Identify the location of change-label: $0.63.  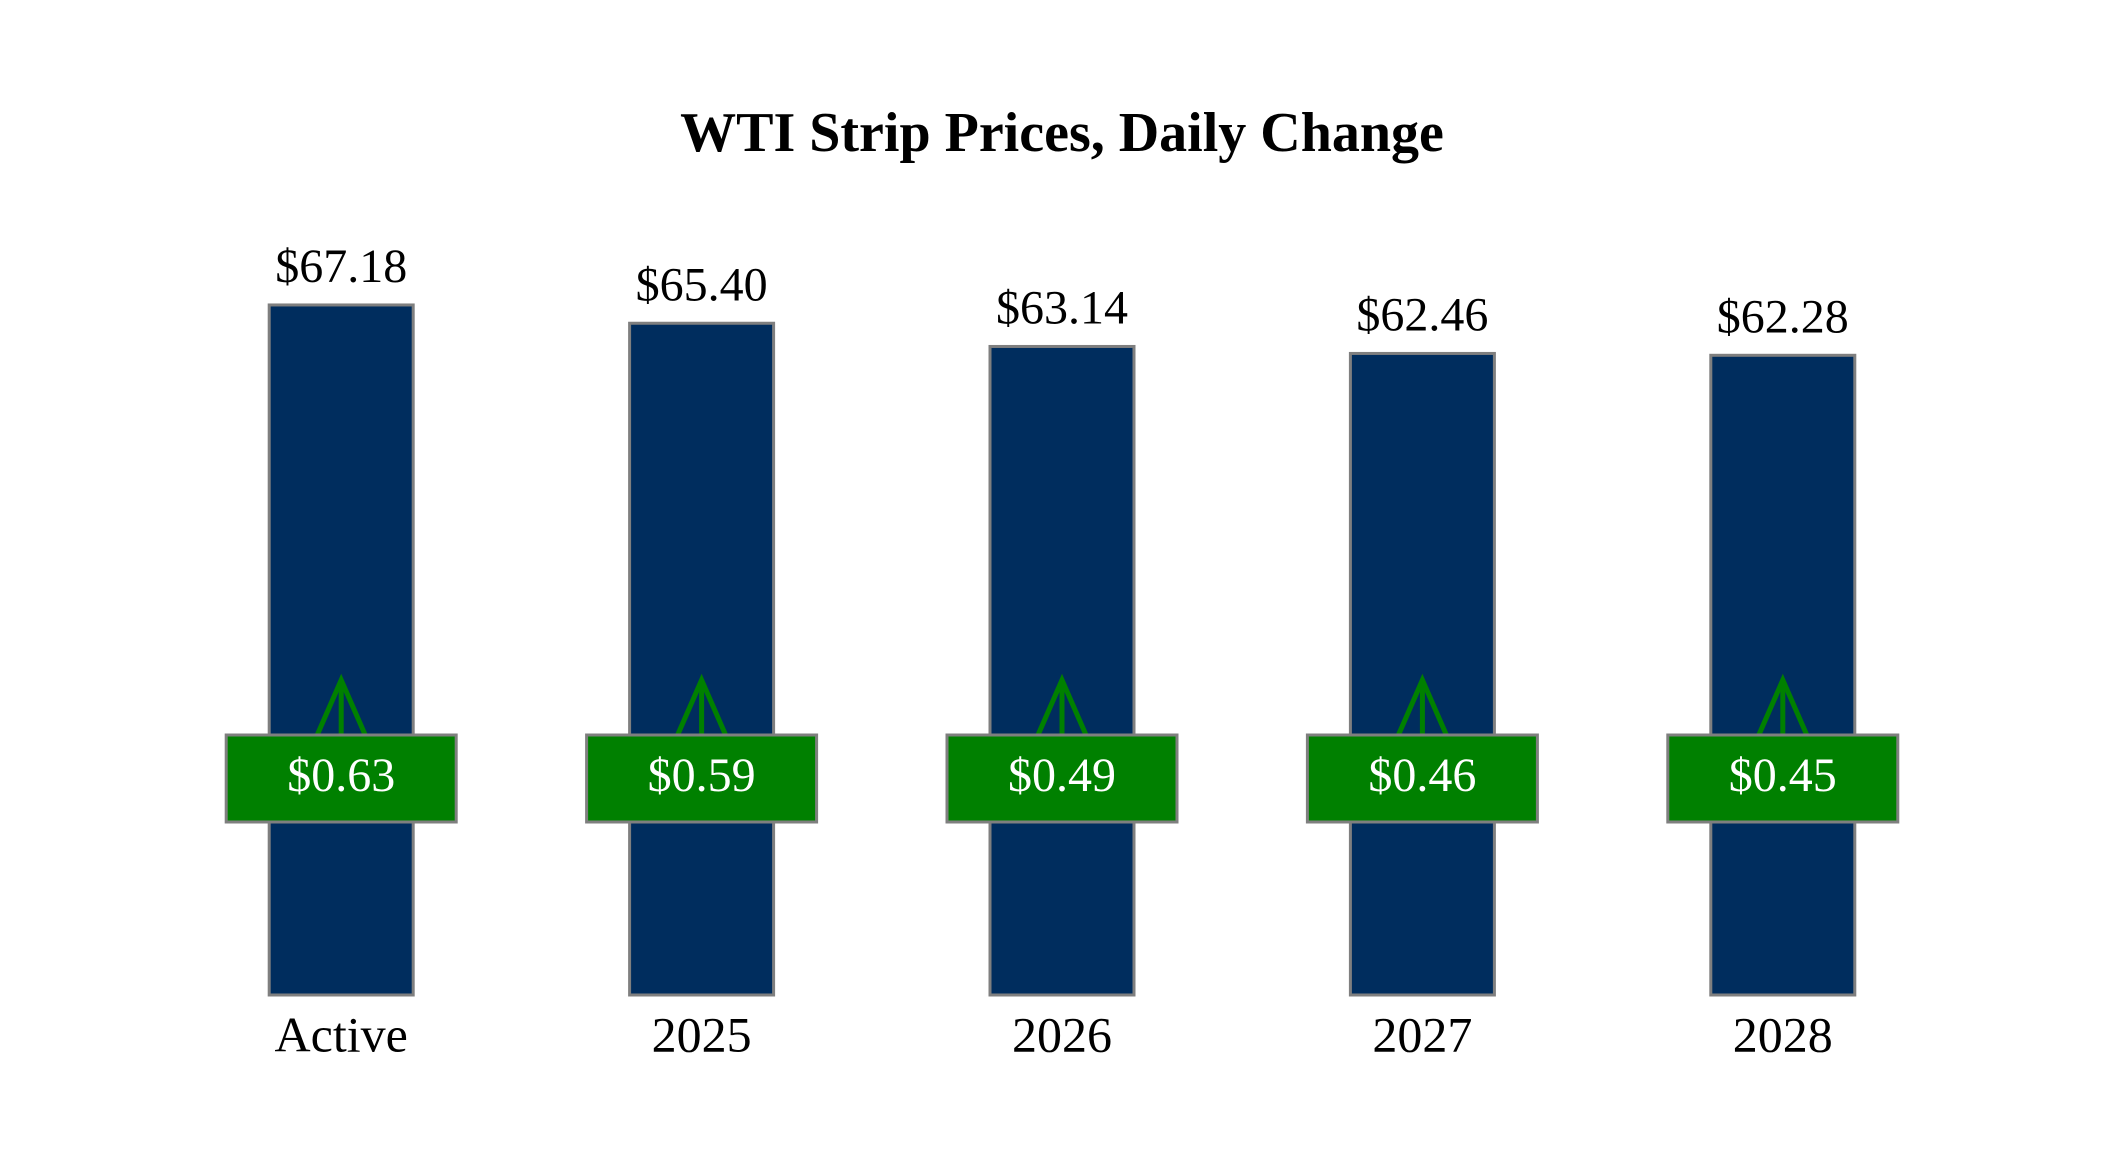
(341, 775).